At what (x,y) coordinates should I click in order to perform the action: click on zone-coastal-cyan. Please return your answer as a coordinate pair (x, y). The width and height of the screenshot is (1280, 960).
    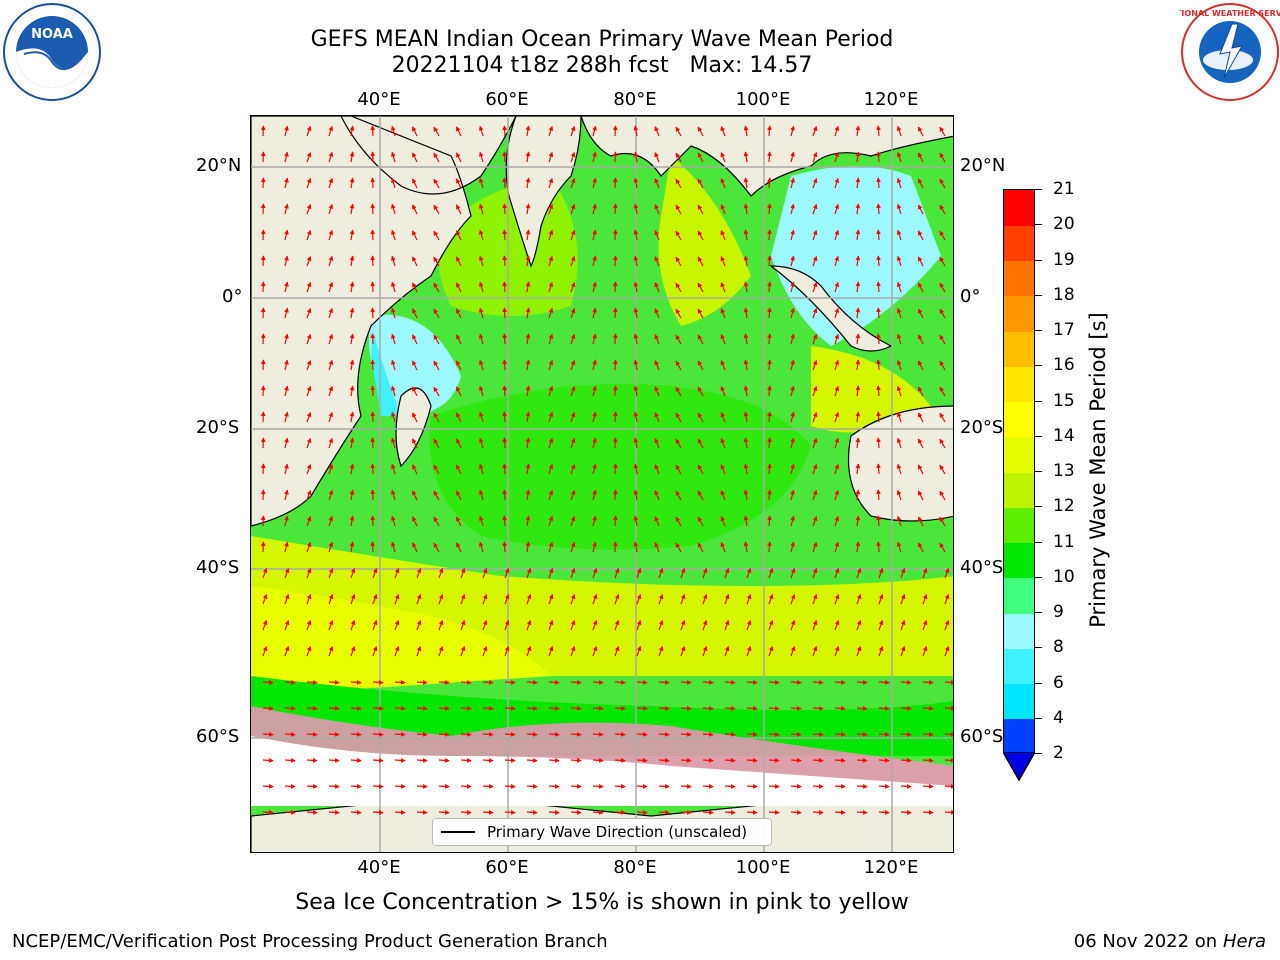
    Looking at the image, I should click on (386, 373).